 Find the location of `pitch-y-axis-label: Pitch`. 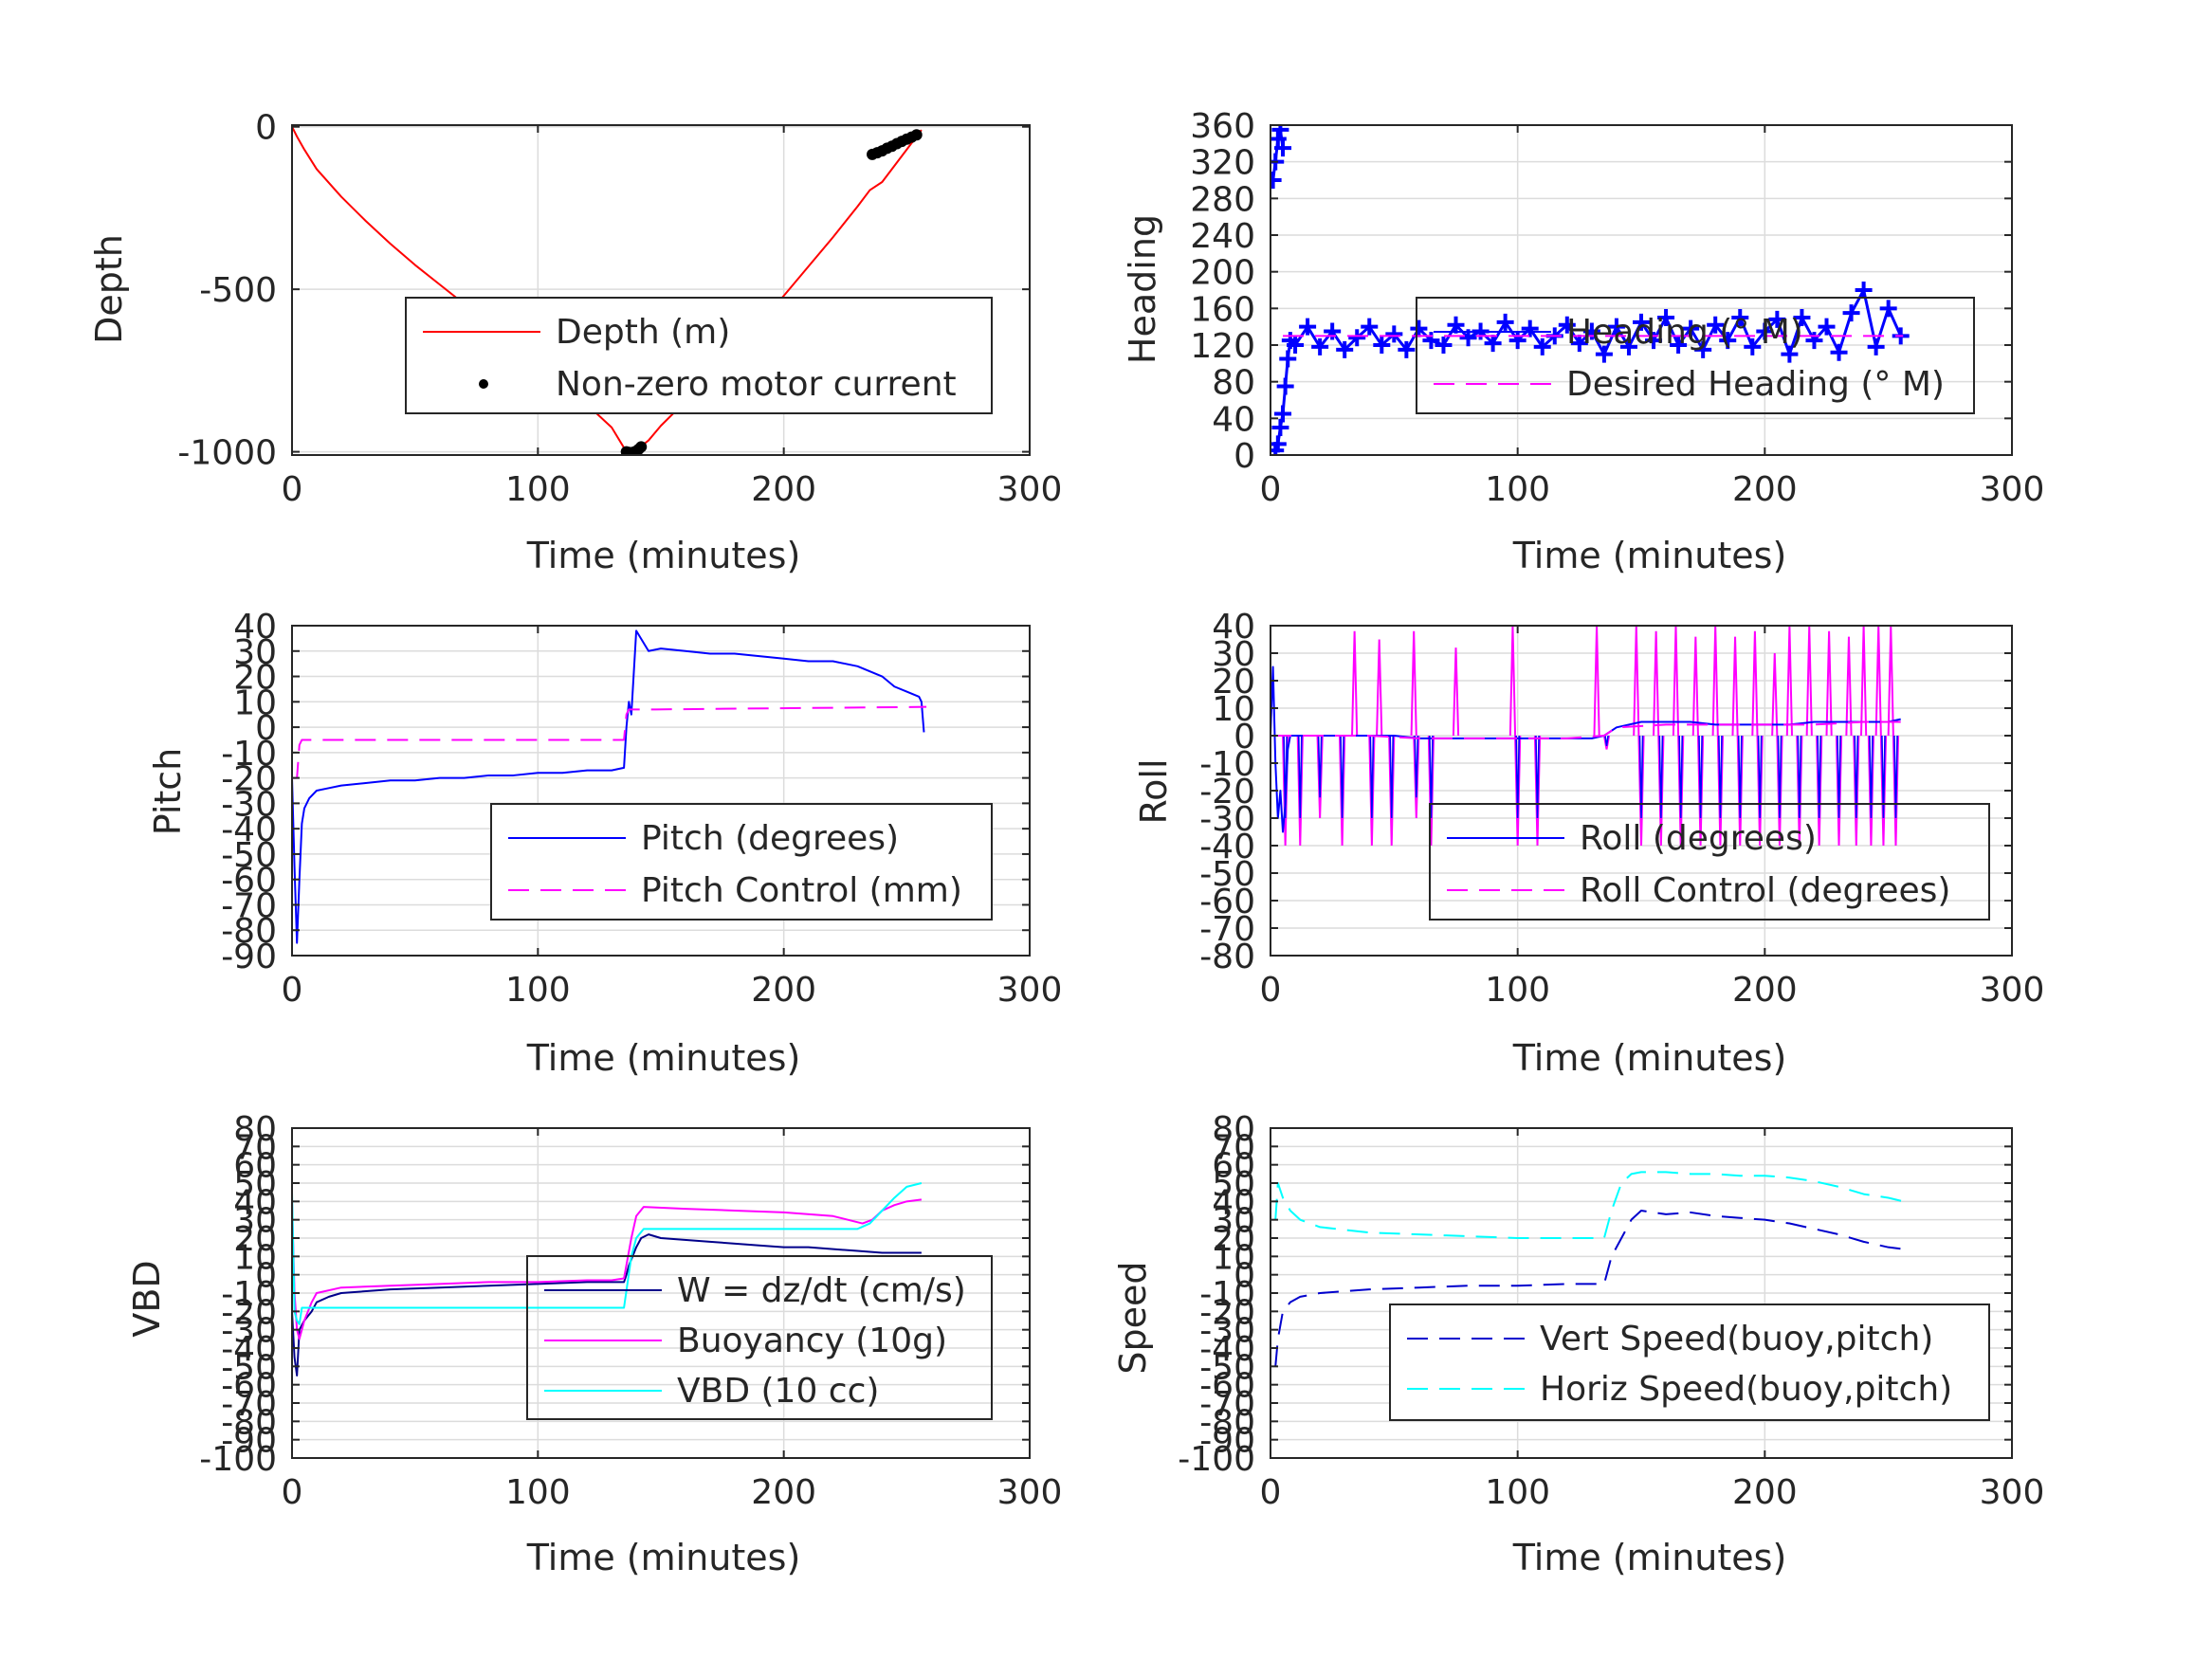

pitch-y-axis-label: Pitch is located at coordinates (168, 792).